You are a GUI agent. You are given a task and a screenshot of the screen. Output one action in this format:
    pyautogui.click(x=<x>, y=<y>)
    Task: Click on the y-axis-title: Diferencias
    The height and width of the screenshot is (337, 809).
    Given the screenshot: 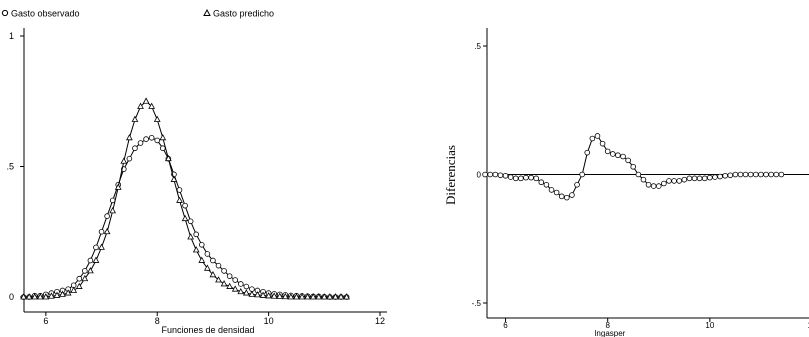 What is the action you would take?
    pyautogui.click(x=450, y=175)
    